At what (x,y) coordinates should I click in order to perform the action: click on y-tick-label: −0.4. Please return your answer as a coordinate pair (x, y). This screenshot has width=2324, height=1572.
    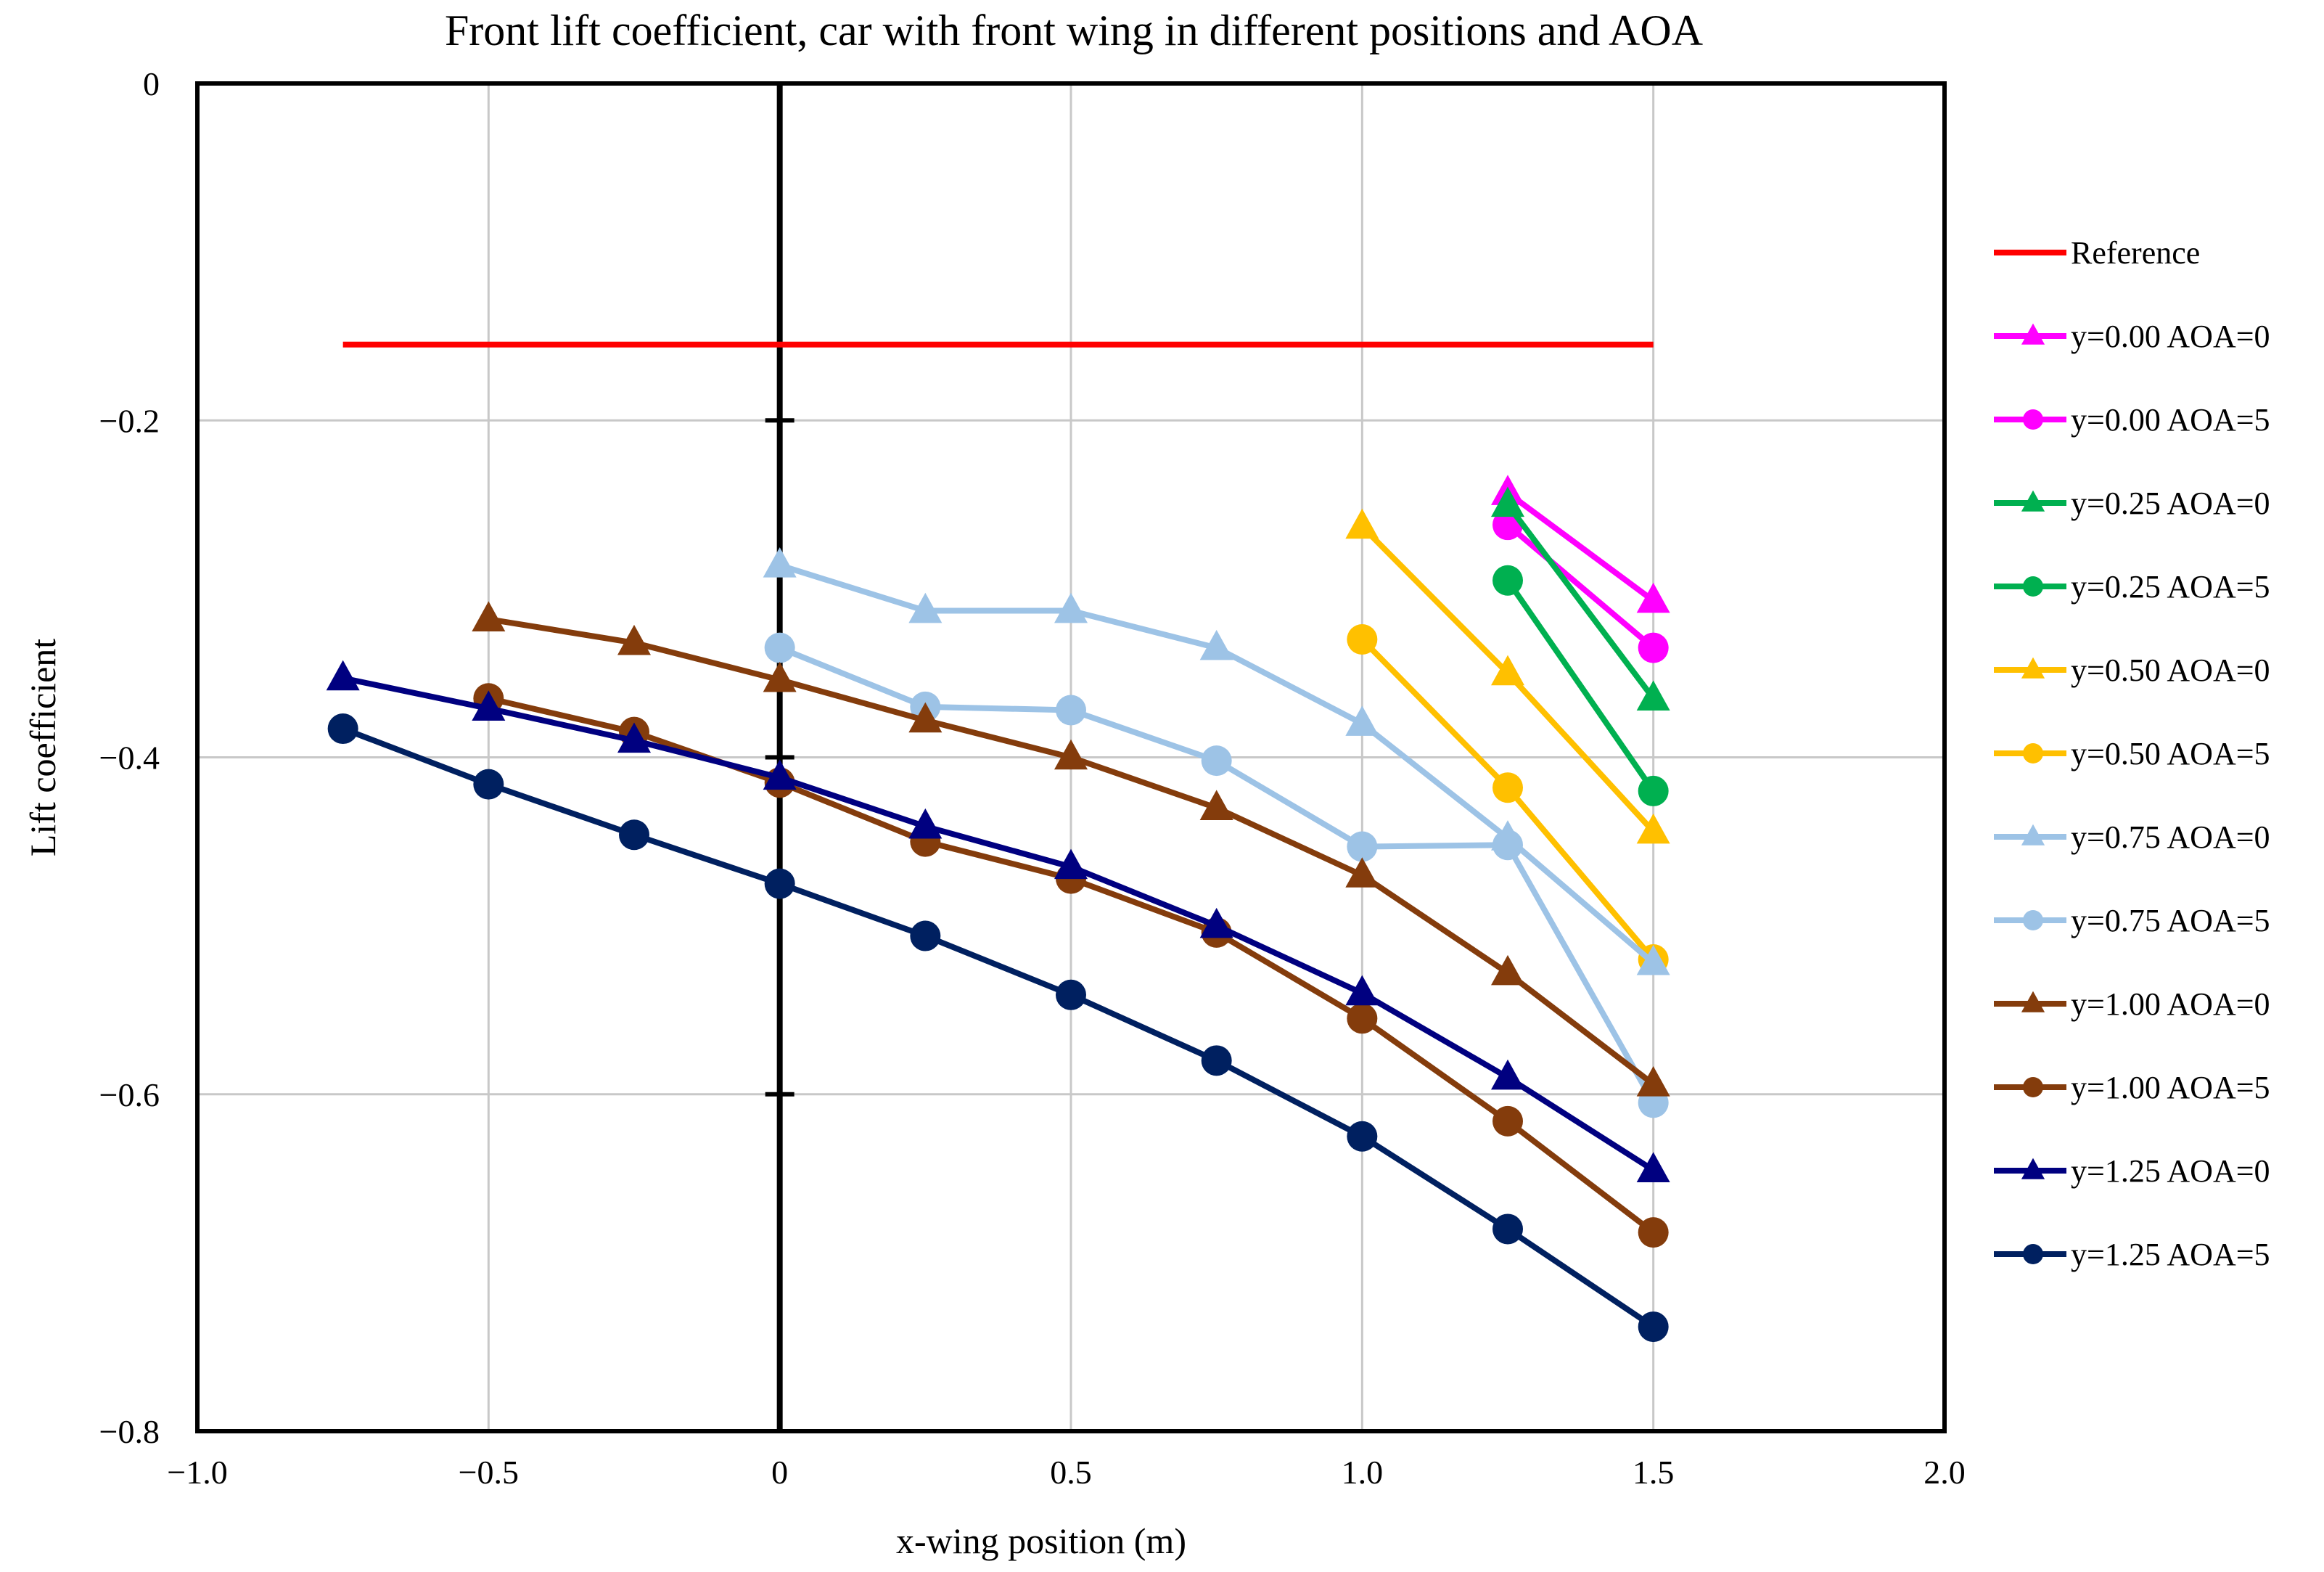
    Looking at the image, I should click on (130, 758).